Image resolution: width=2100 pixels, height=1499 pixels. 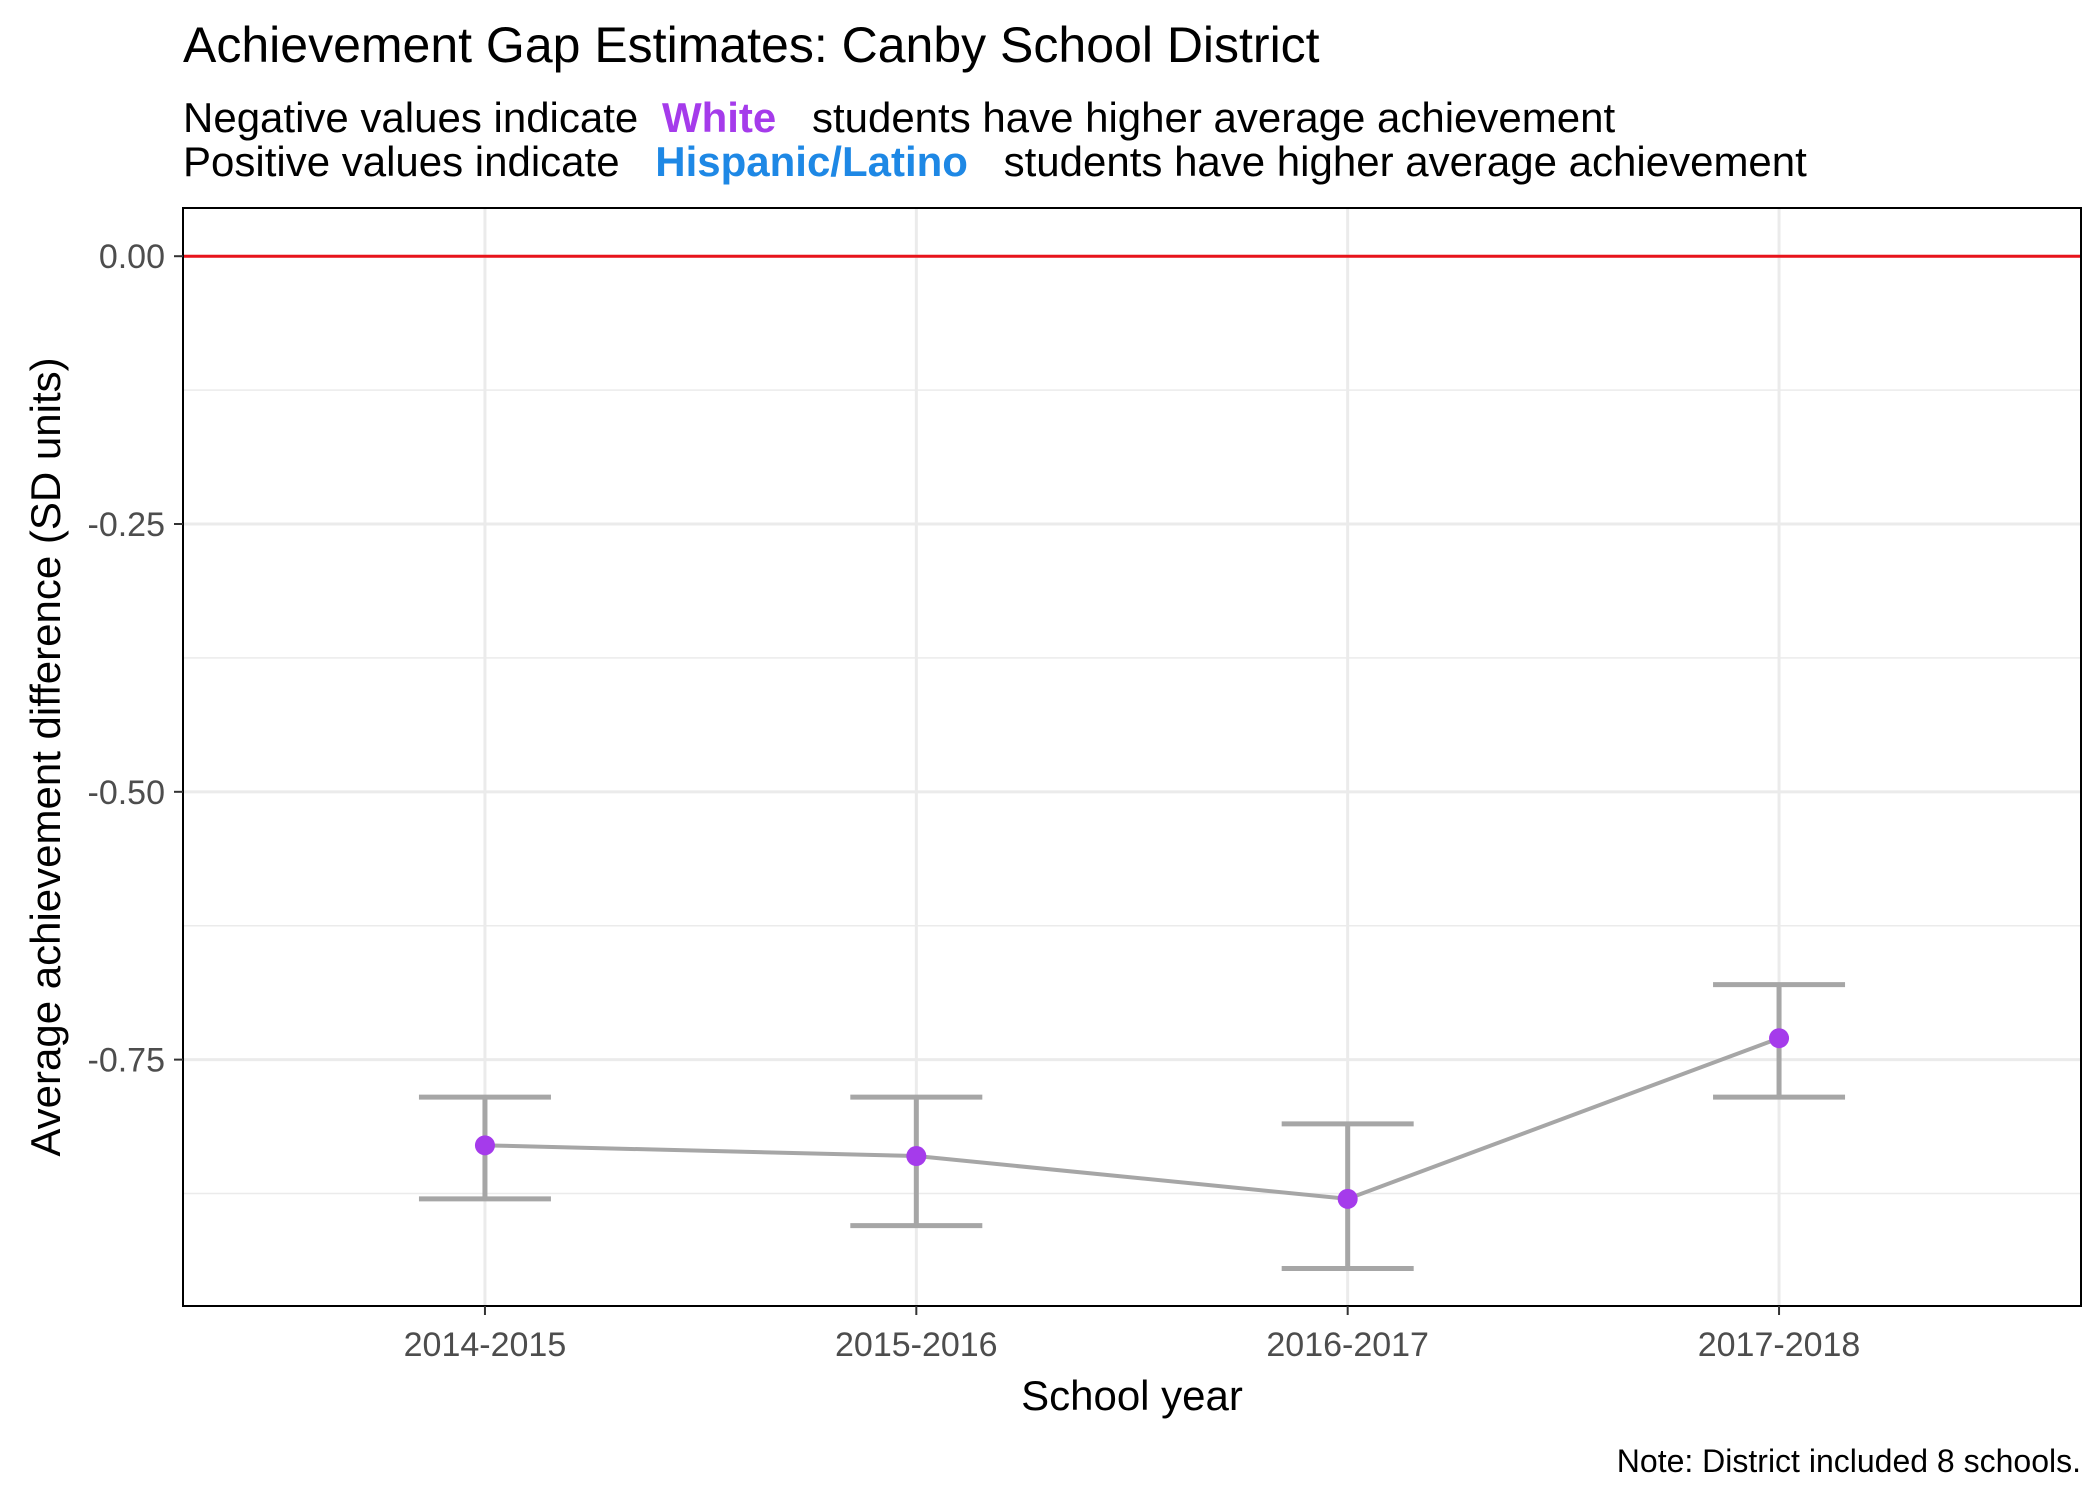 What do you see at coordinates (719, 117) in the screenshot?
I see `subtitle-1-white-label: White` at bounding box center [719, 117].